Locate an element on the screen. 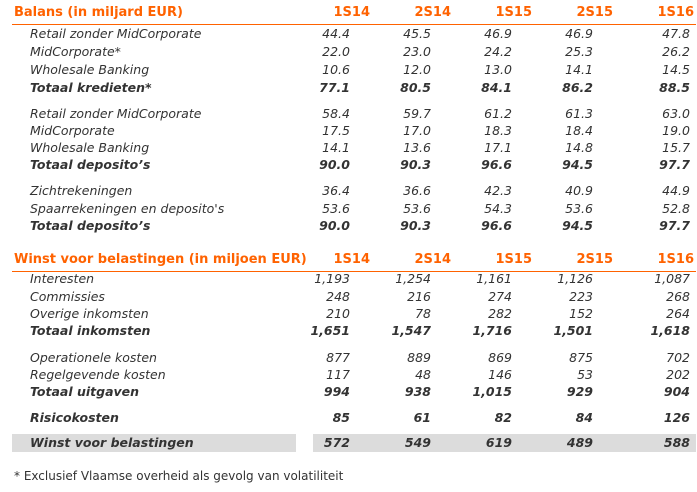 Image resolution: width=697 pixels, height=492 pixels. row-label: Spaarrekeningen en deposito's is located at coordinates (127, 208).